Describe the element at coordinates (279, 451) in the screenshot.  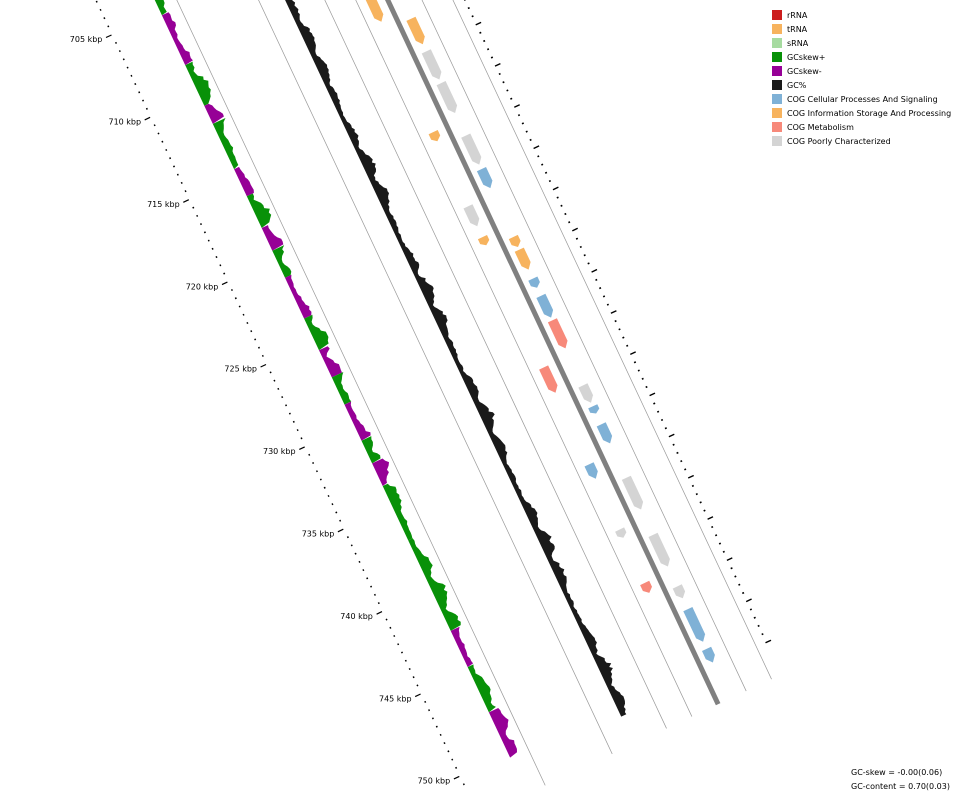
I see `tick-label-6: 730 kbp` at that location.